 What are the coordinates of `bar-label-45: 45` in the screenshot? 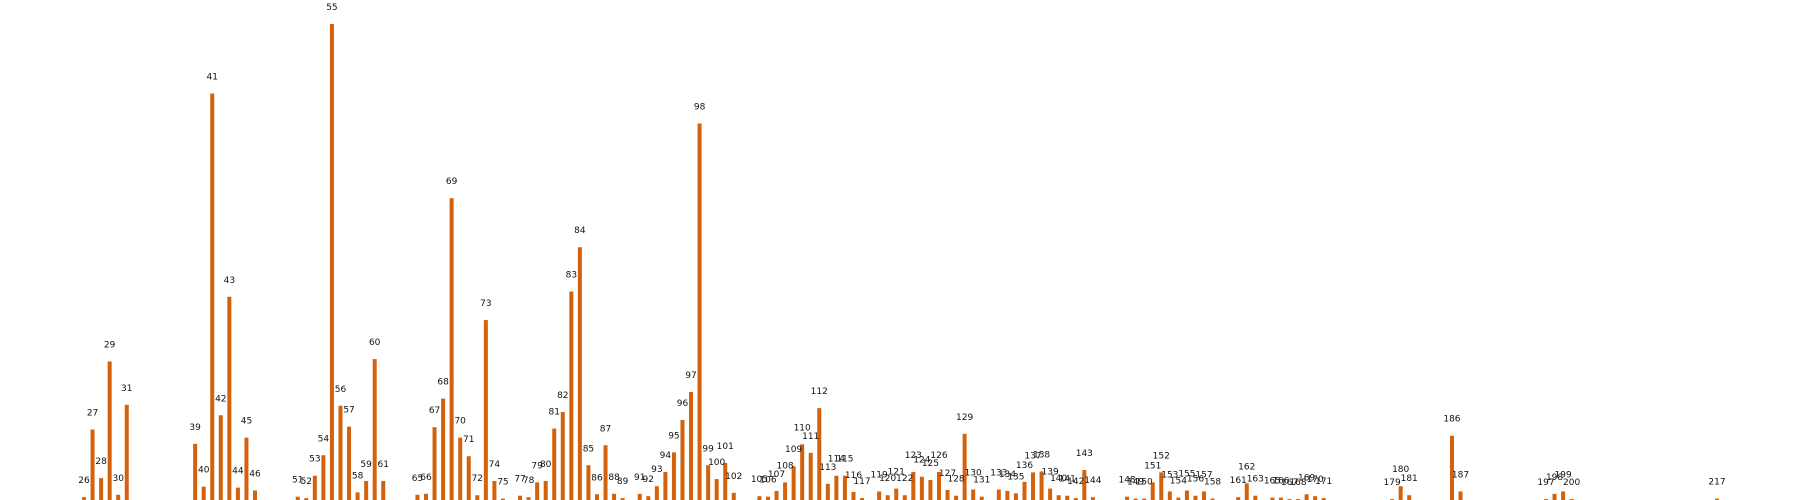 It's located at (246, 422).